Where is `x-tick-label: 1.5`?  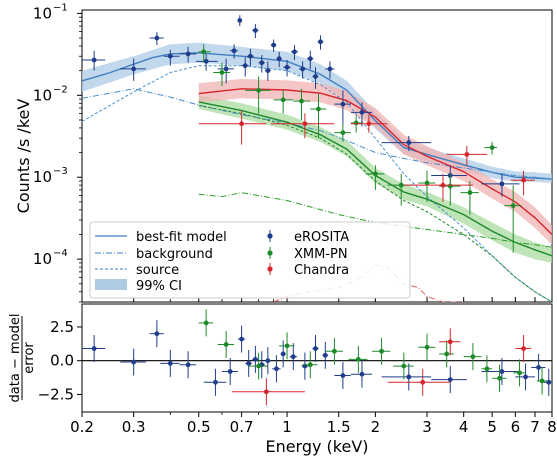 x-tick-label: 1.5 is located at coordinates (339, 427).